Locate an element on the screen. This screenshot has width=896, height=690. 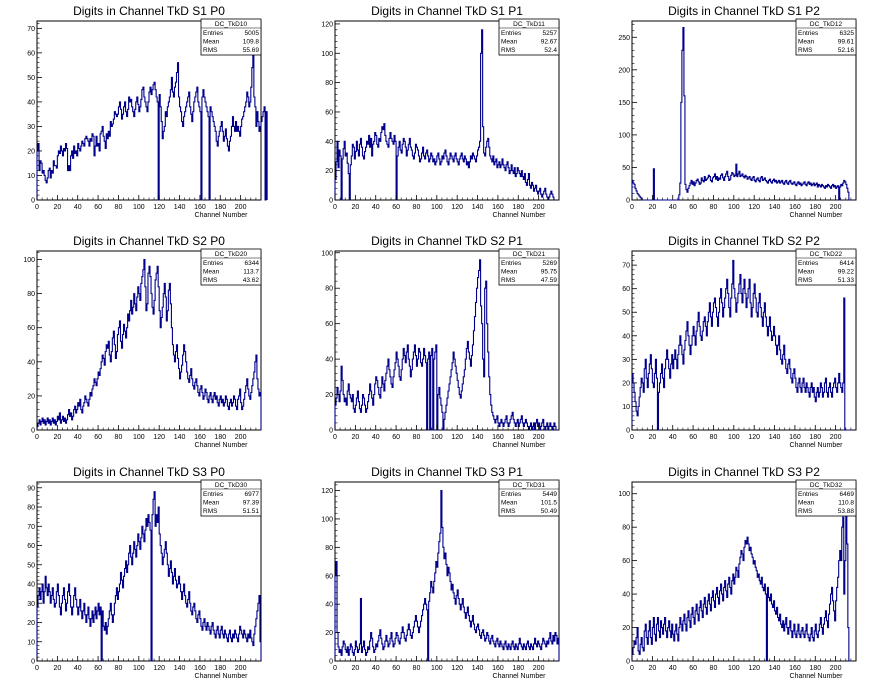
stats-histogram-name: DC_TkD22 is located at coordinates (826, 254).